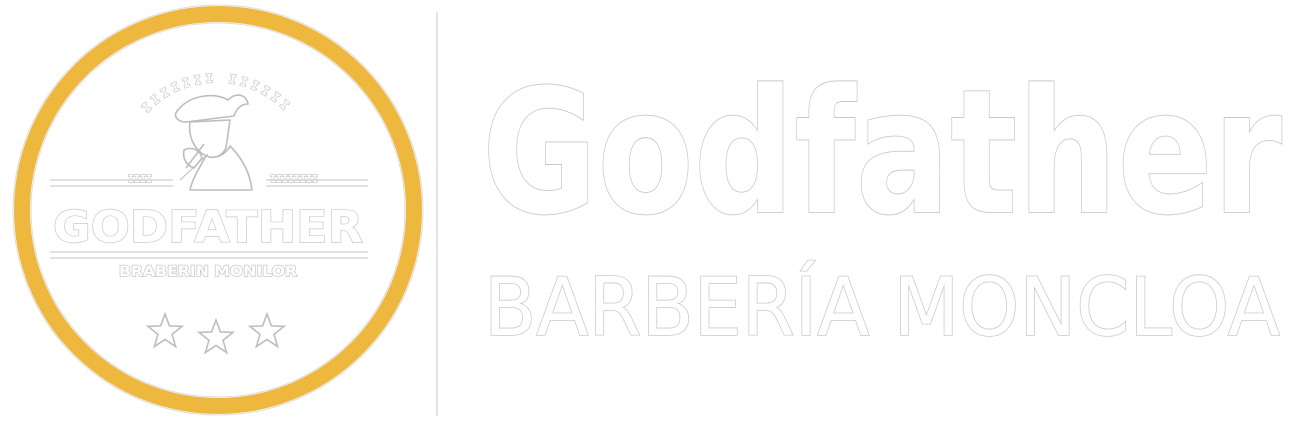 Image resolution: width=1302 pixels, height=424 pixels. I want to click on emblem-subtitle: BRABERIN MONILOR, so click(208, 272).